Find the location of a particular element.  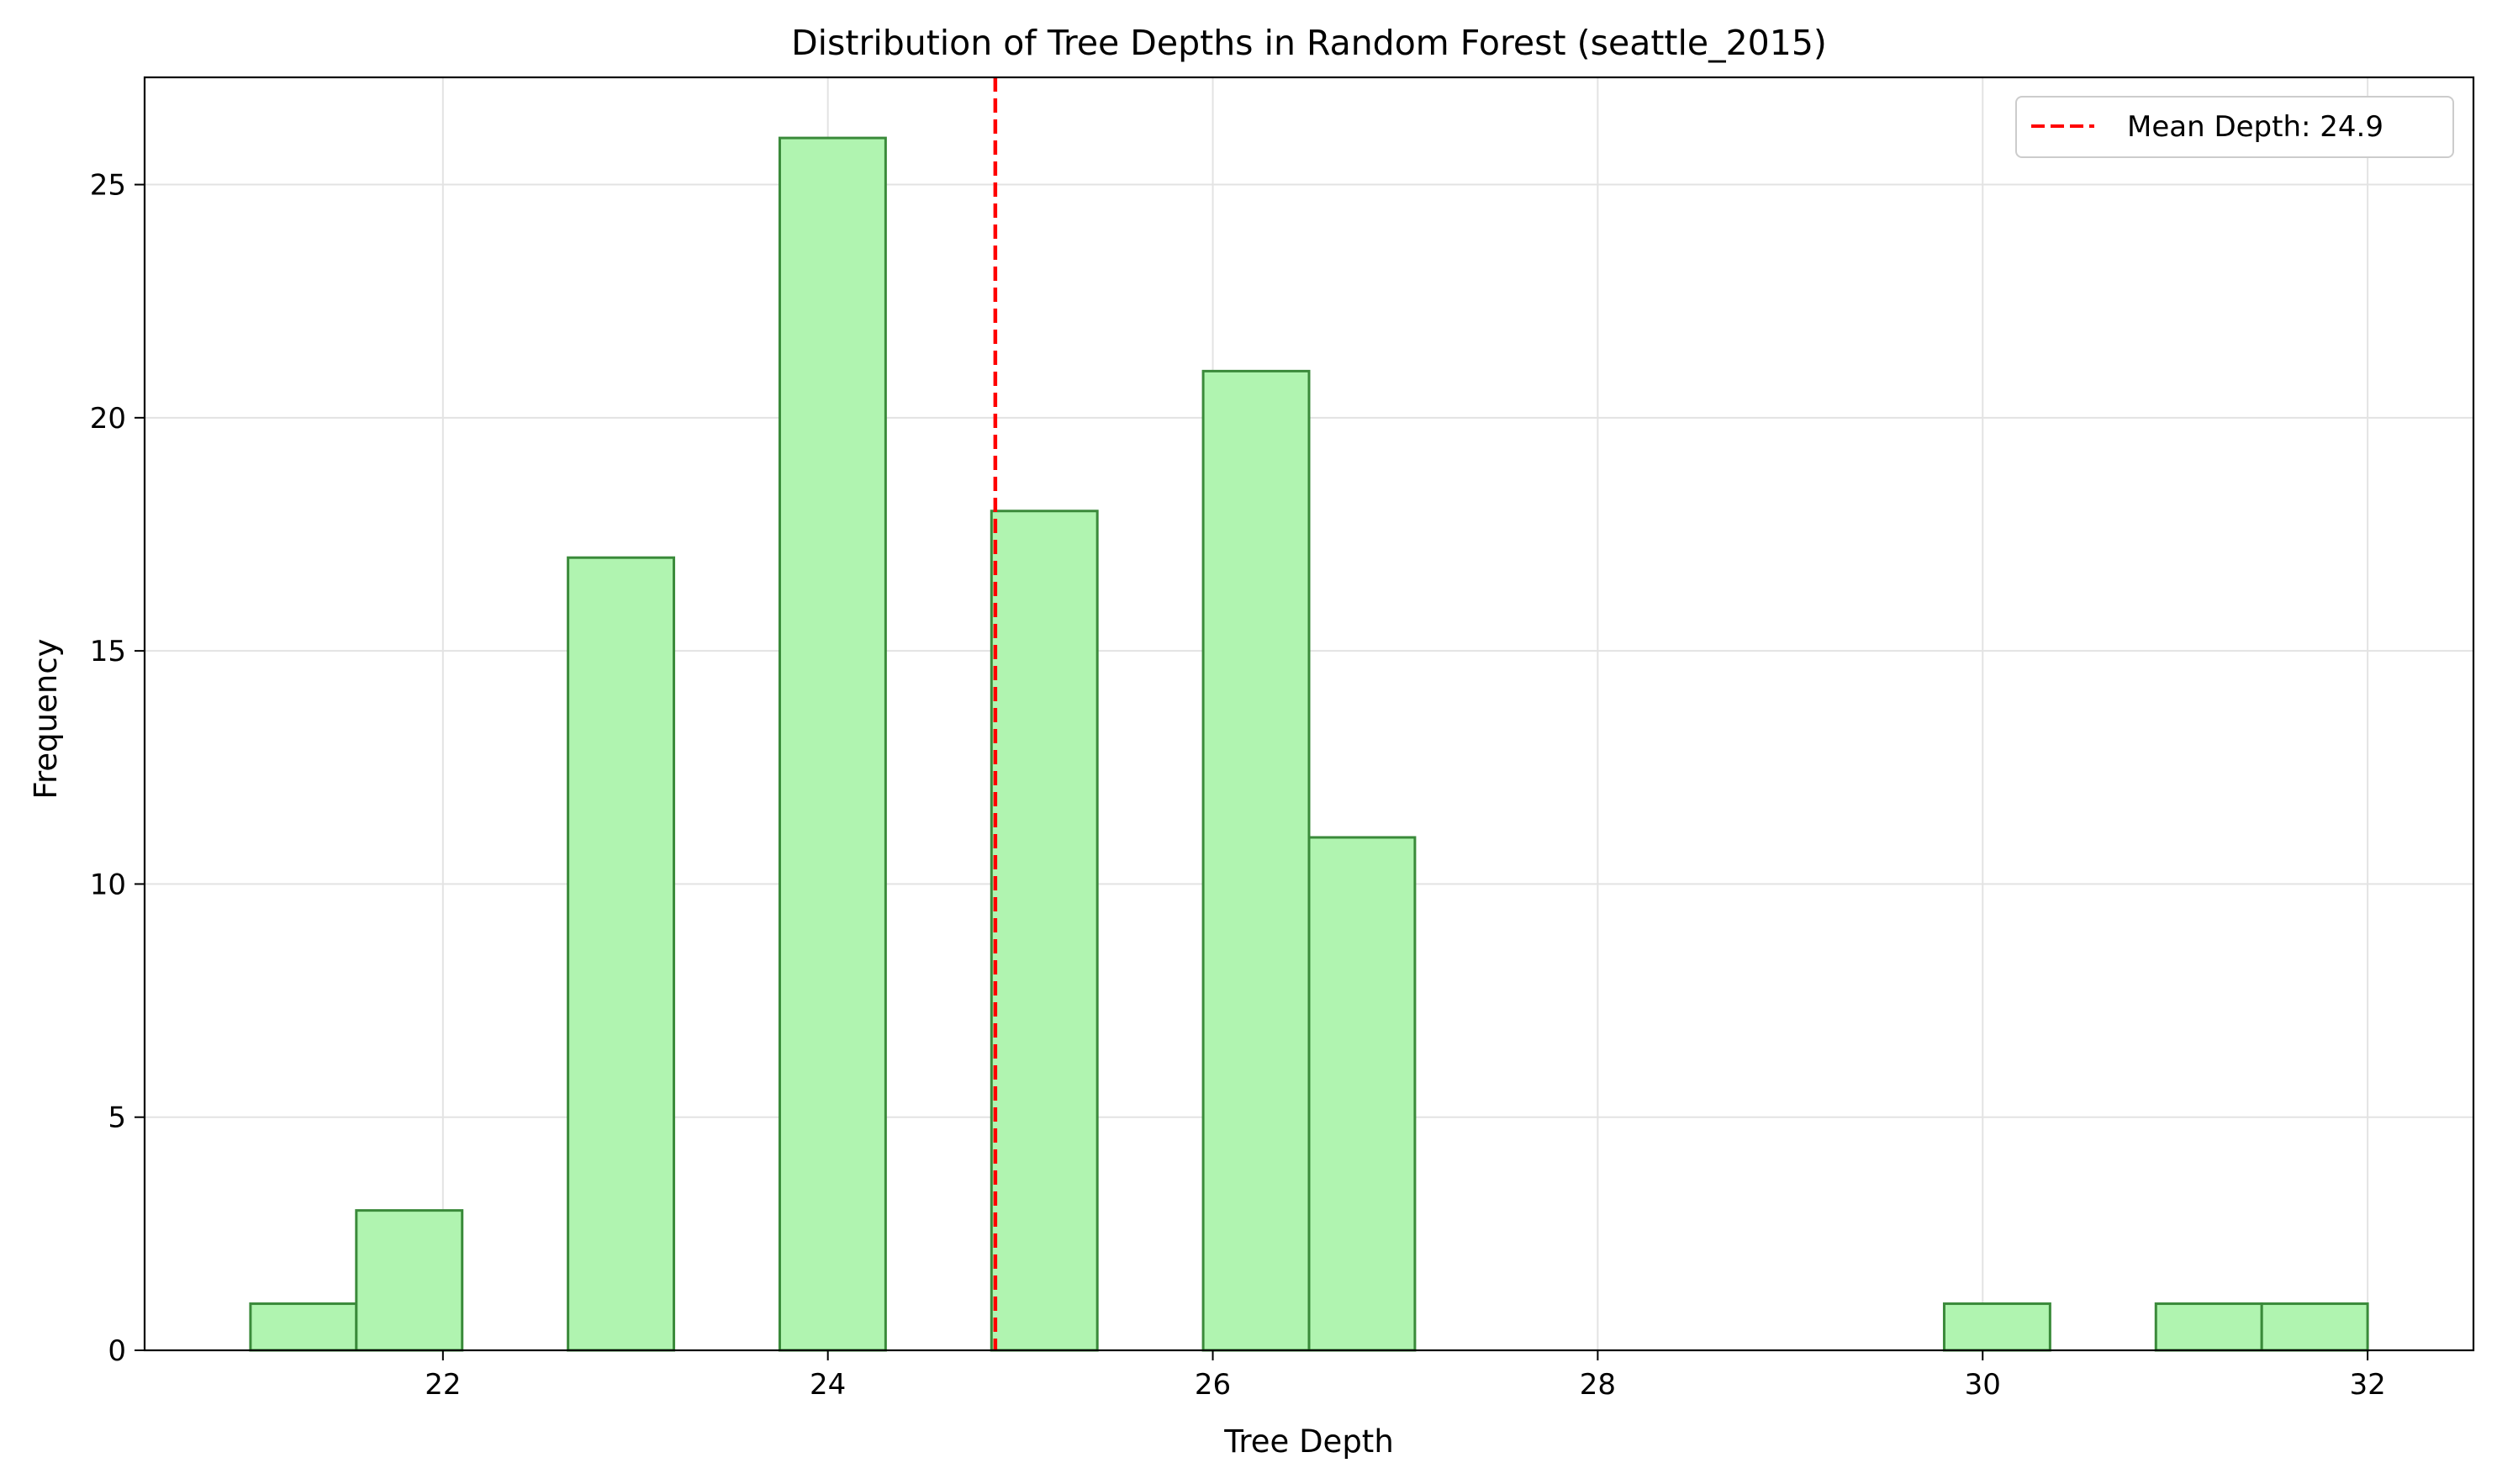

x-tick-label: 26 is located at coordinates (1213, 1385).